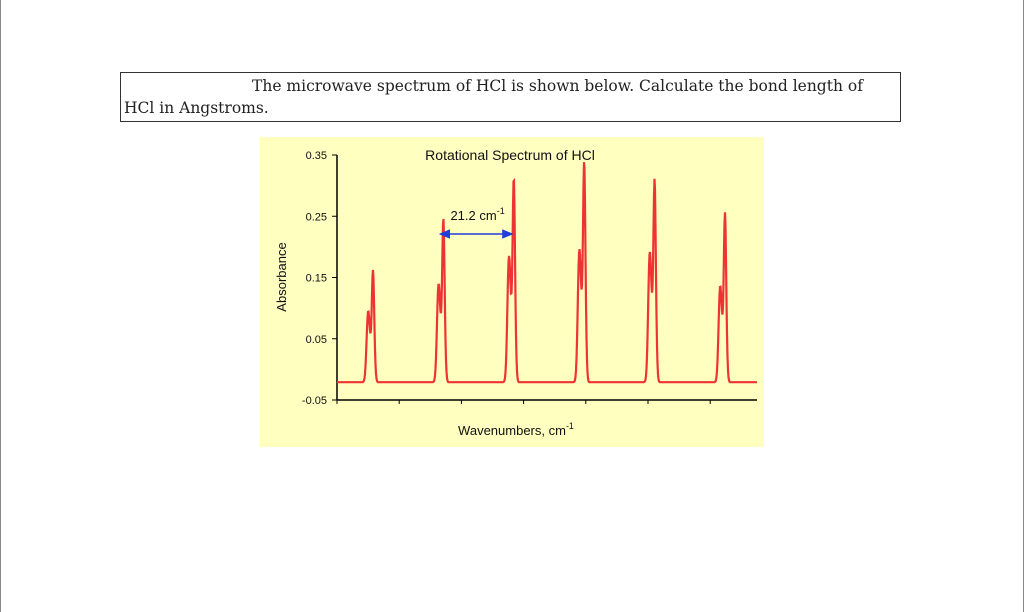  Describe the element at coordinates (501, 211) in the screenshot. I see `spacing-label-sup: -1` at that location.